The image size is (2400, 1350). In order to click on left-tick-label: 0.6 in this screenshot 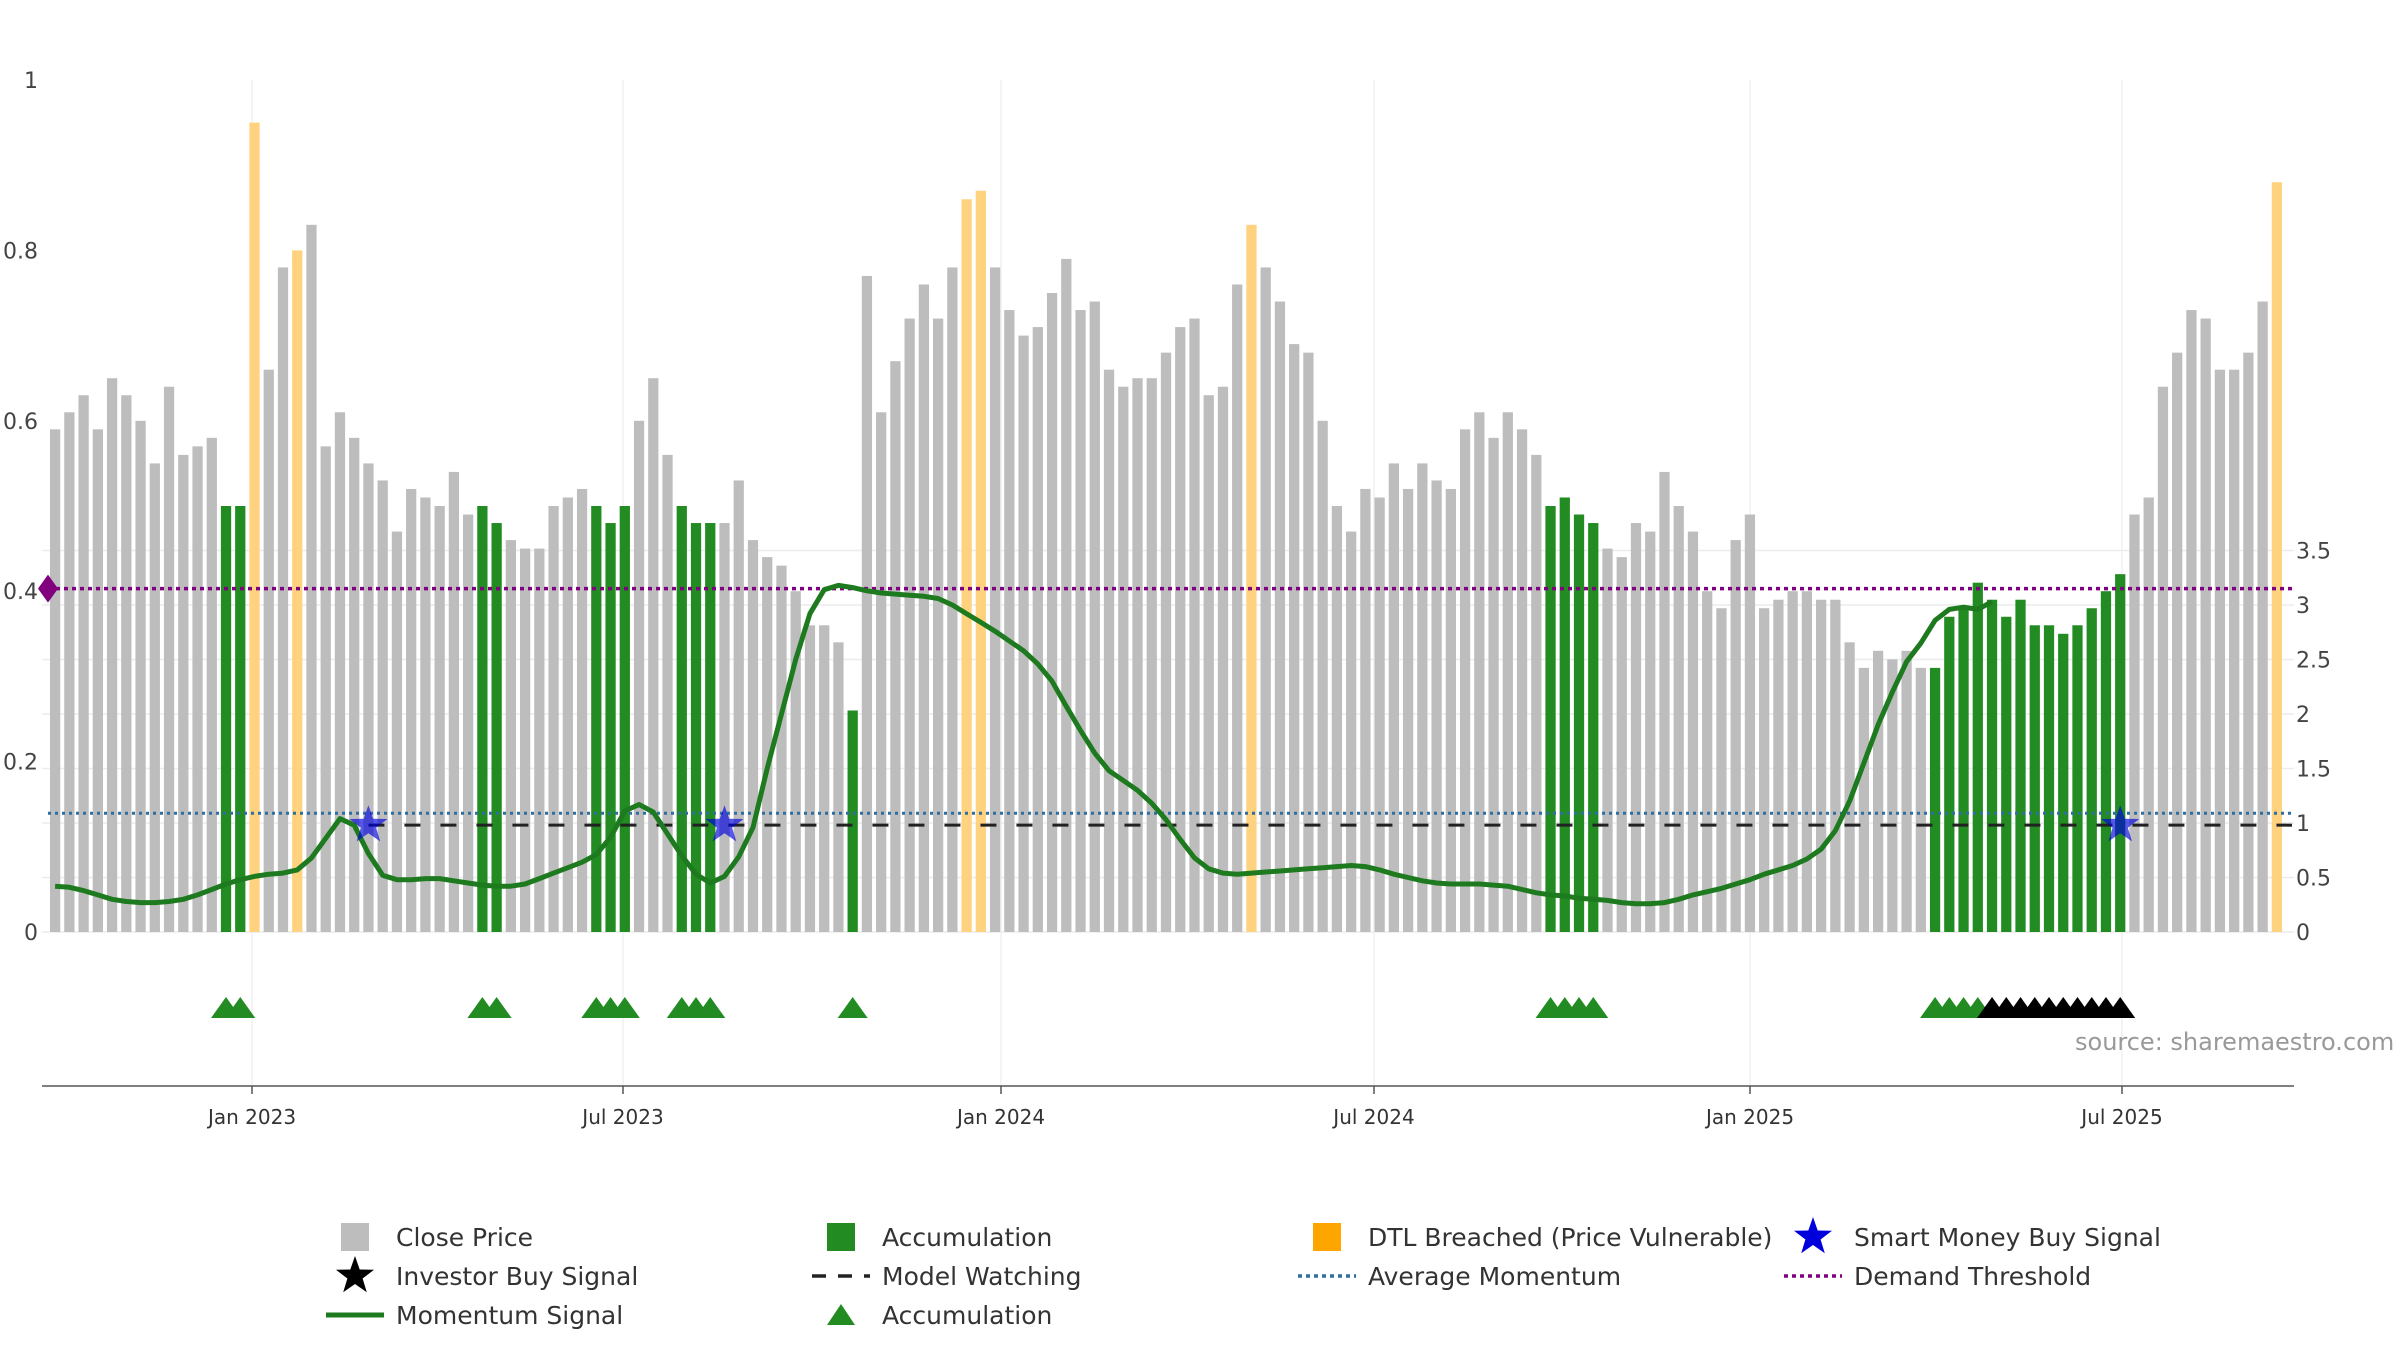, I will do `click(20, 422)`.